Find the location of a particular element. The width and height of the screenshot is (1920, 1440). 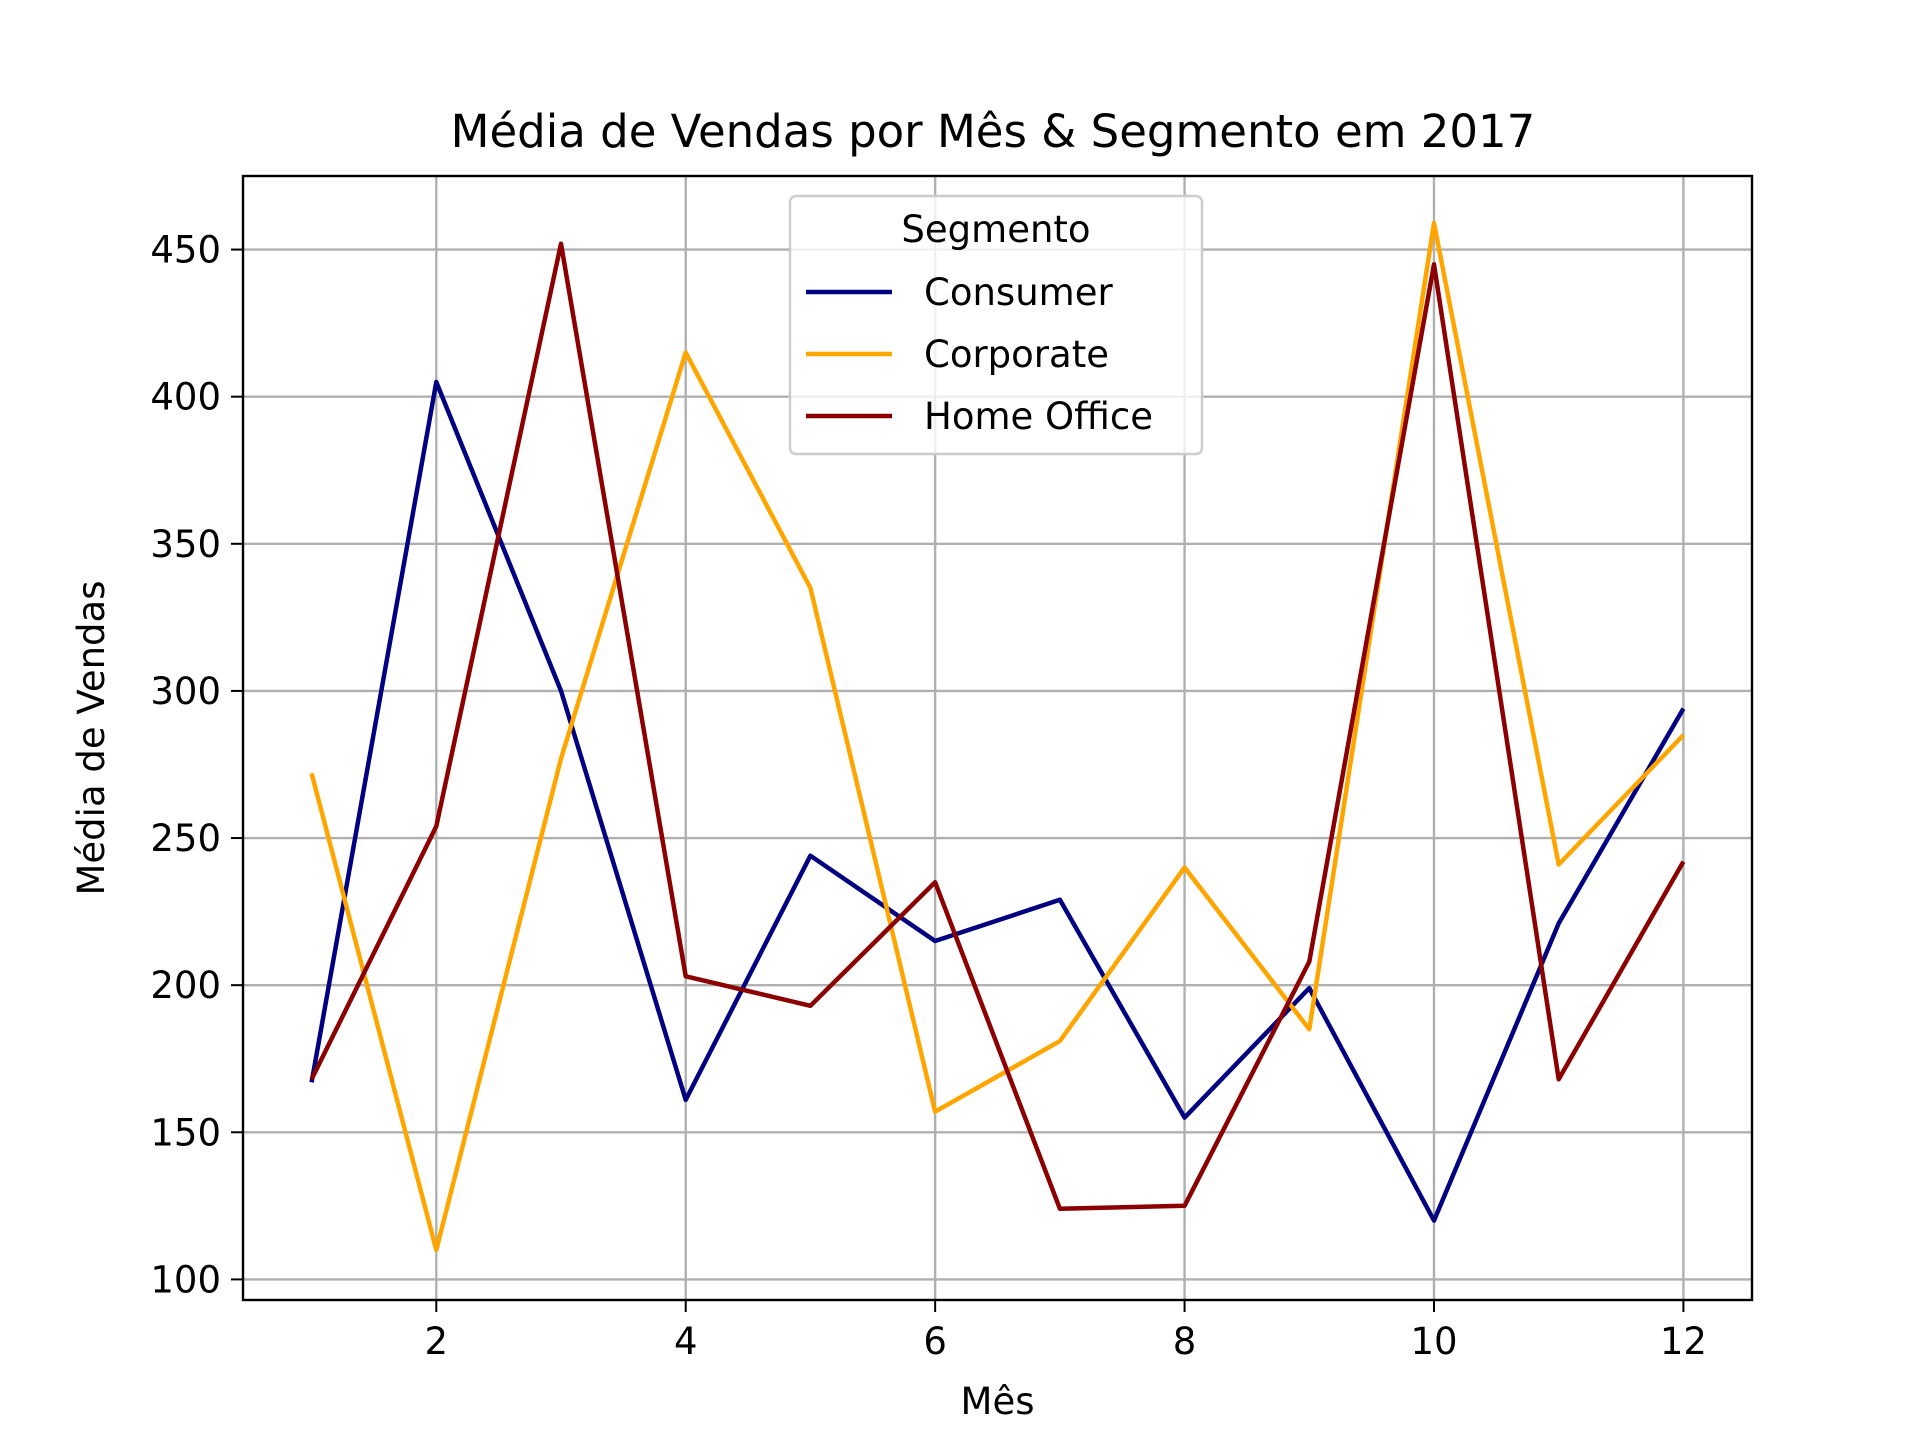

x-axis-label: Mês is located at coordinates (998, 1401).